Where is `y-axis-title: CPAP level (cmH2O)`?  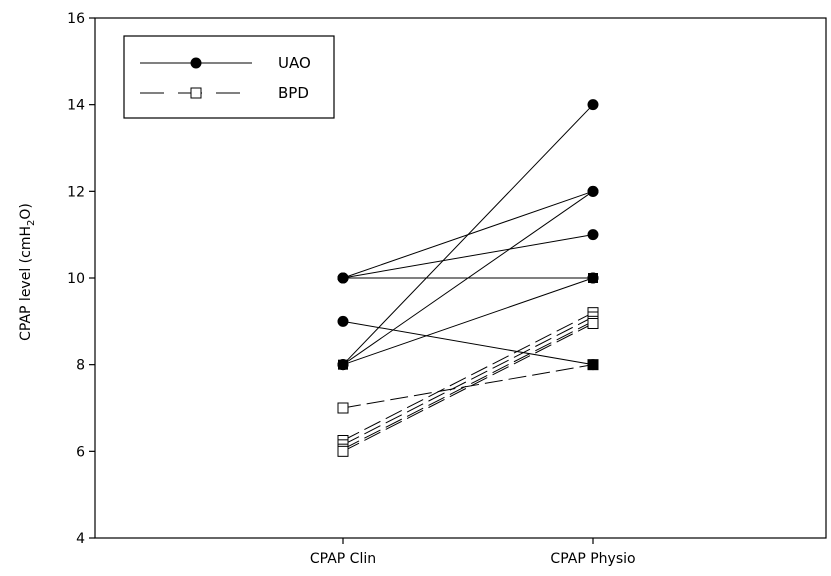
y-axis-title: CPAP level (cmH2O) is located at coordinates (27, 272).